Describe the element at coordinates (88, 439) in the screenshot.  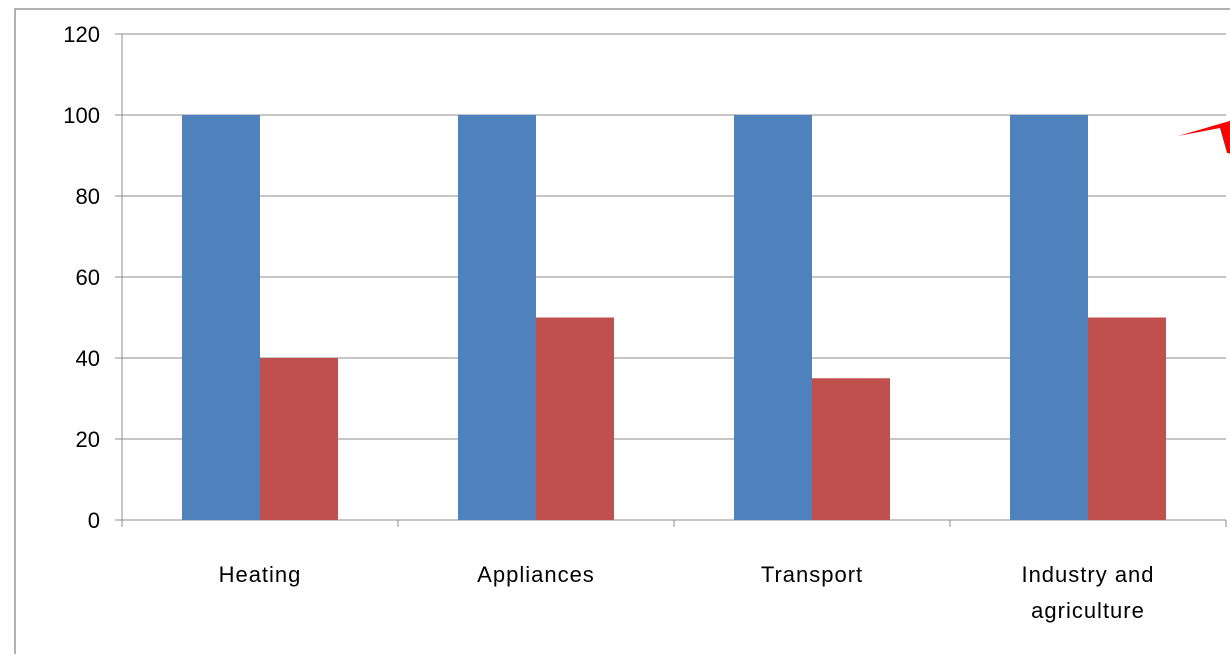
I see `y-tick-label: 20` at that location.